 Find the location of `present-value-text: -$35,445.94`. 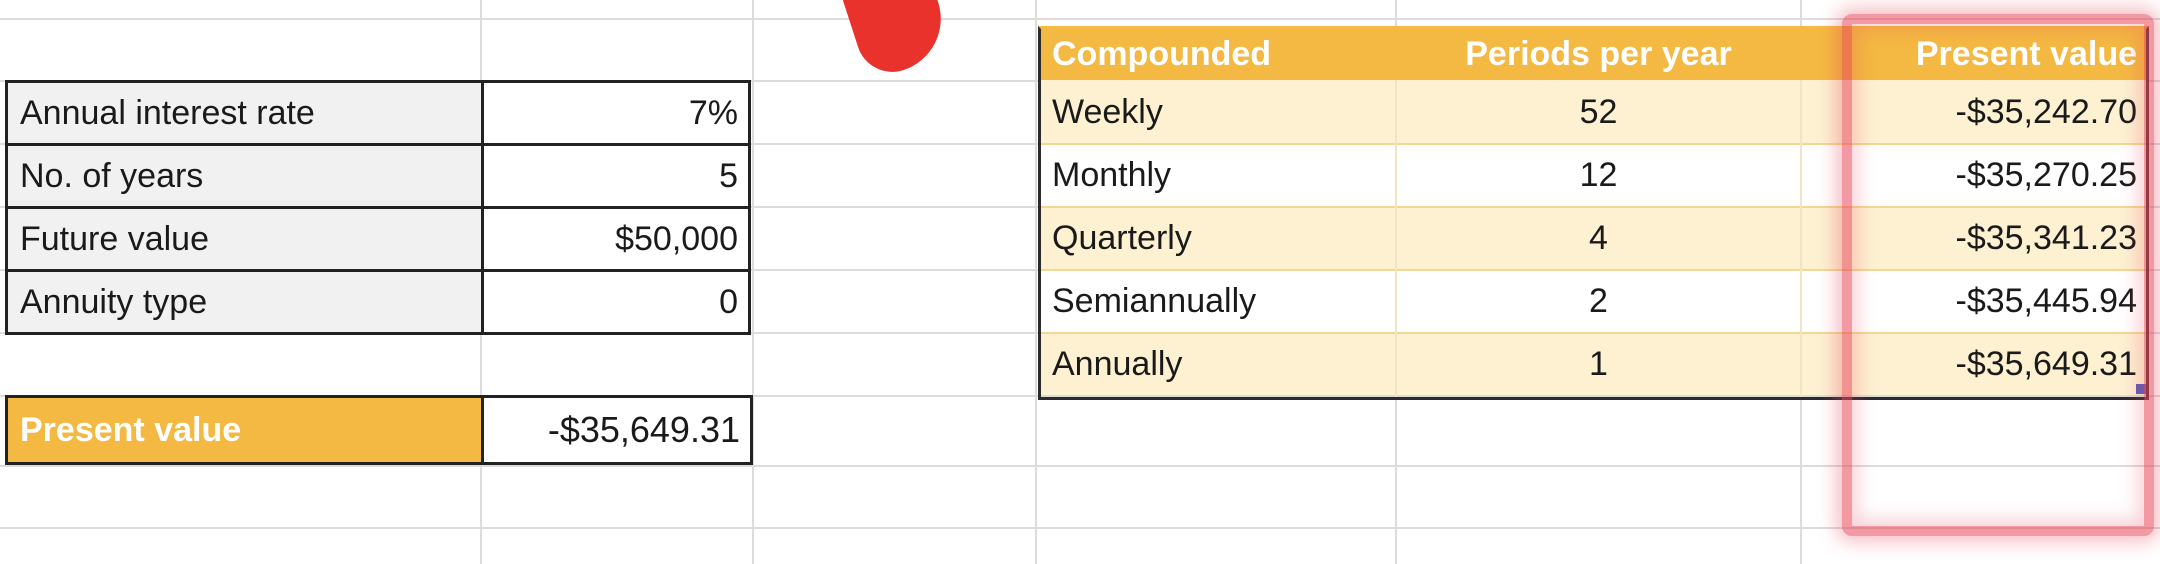

present-value-text: -$35,445.94 is located at coordinates (2046, 300).